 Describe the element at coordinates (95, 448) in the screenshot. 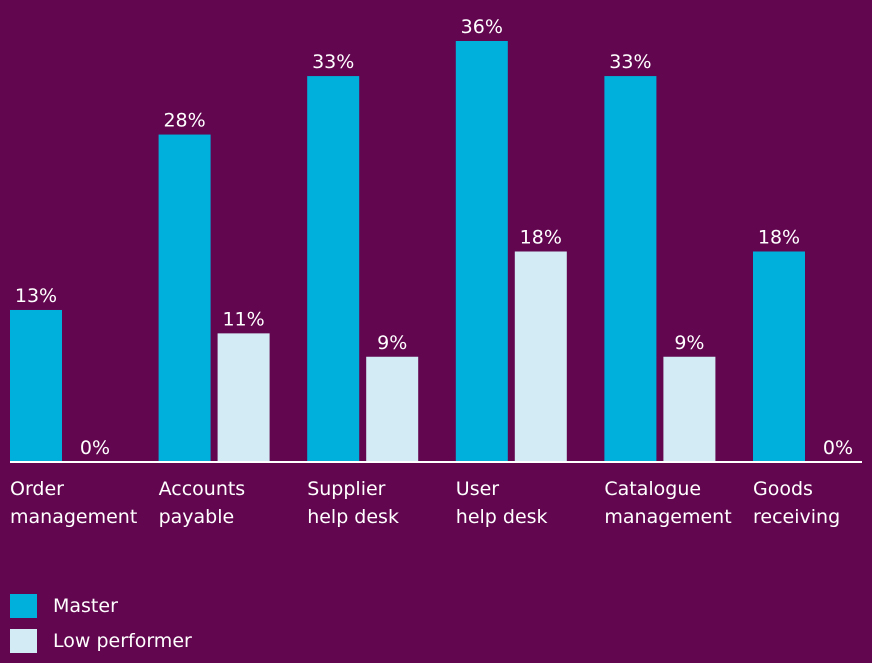

I see `data-label-low-performer-order-management: 0%` at that location.